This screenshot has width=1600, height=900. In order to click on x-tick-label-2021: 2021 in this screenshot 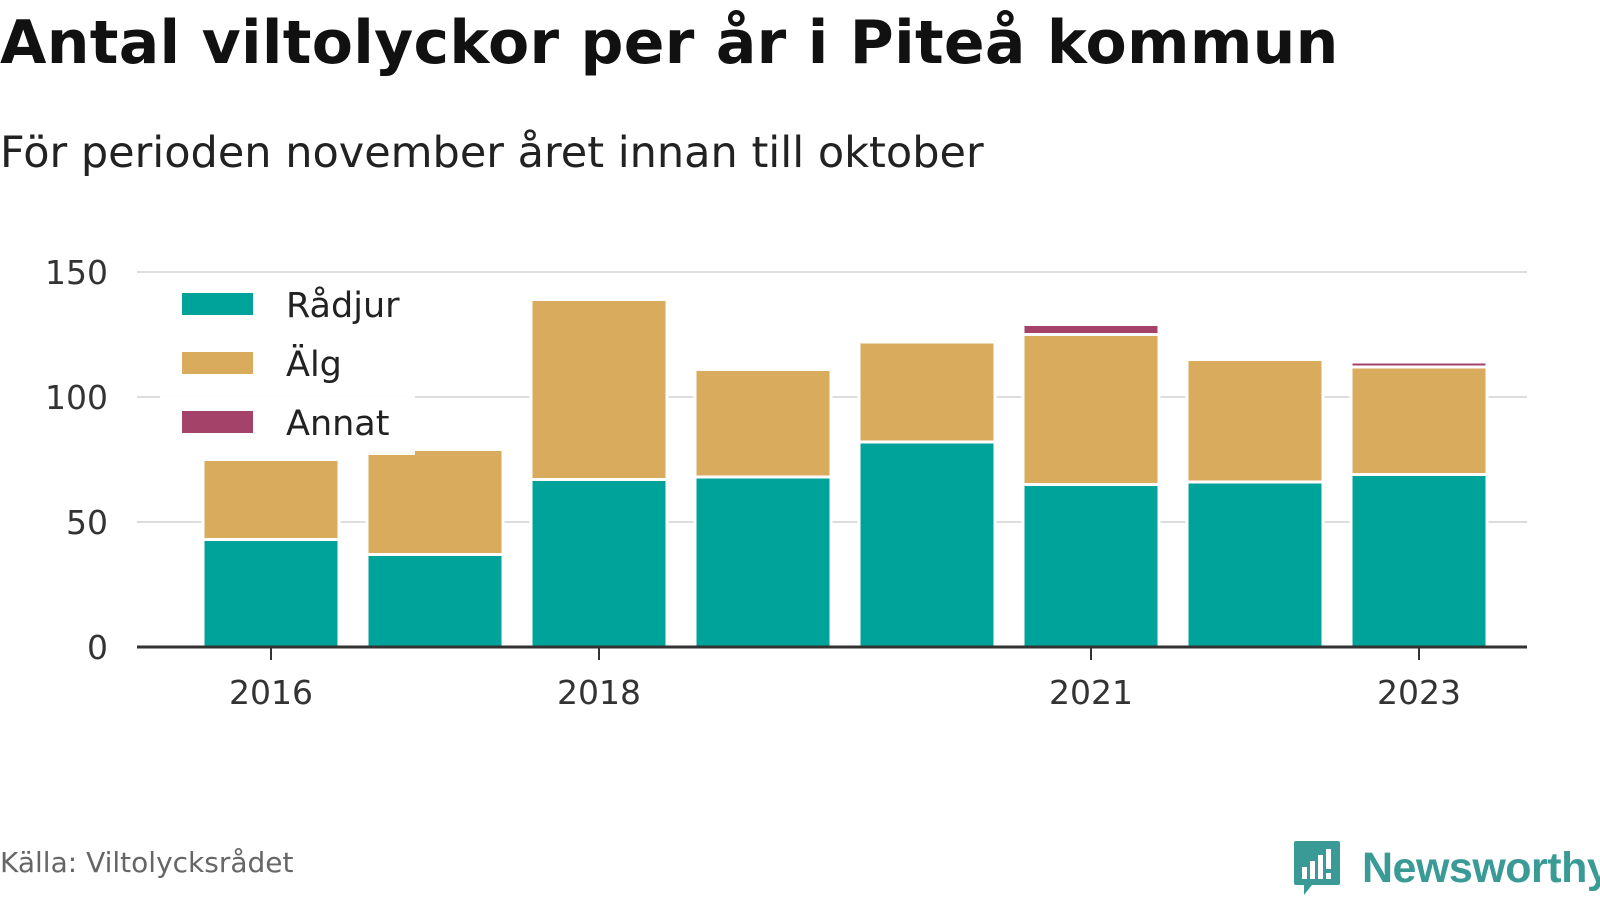, I will do `click(1091, 692)`.